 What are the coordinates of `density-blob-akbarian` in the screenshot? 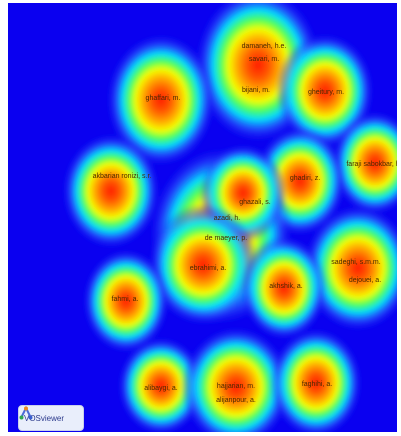 It's located at (111, 191).